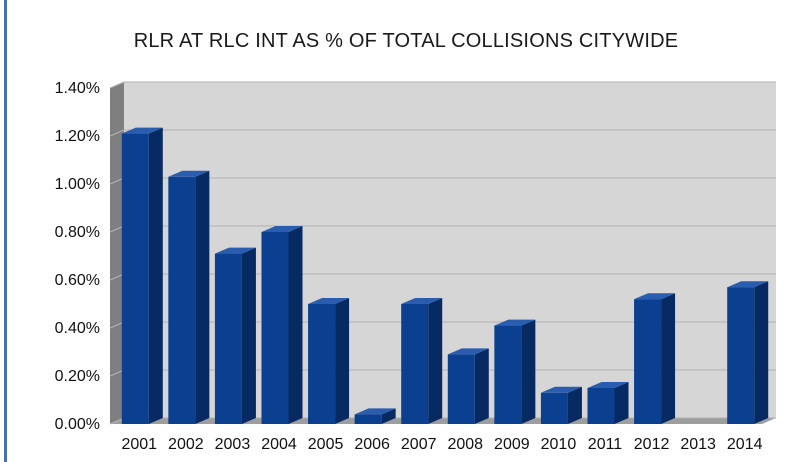 The image size is (812, 462). What do you see at coordinates (5, 231) in the screenshot?
I see `left-border-rule` at bounding box center [5, 231].